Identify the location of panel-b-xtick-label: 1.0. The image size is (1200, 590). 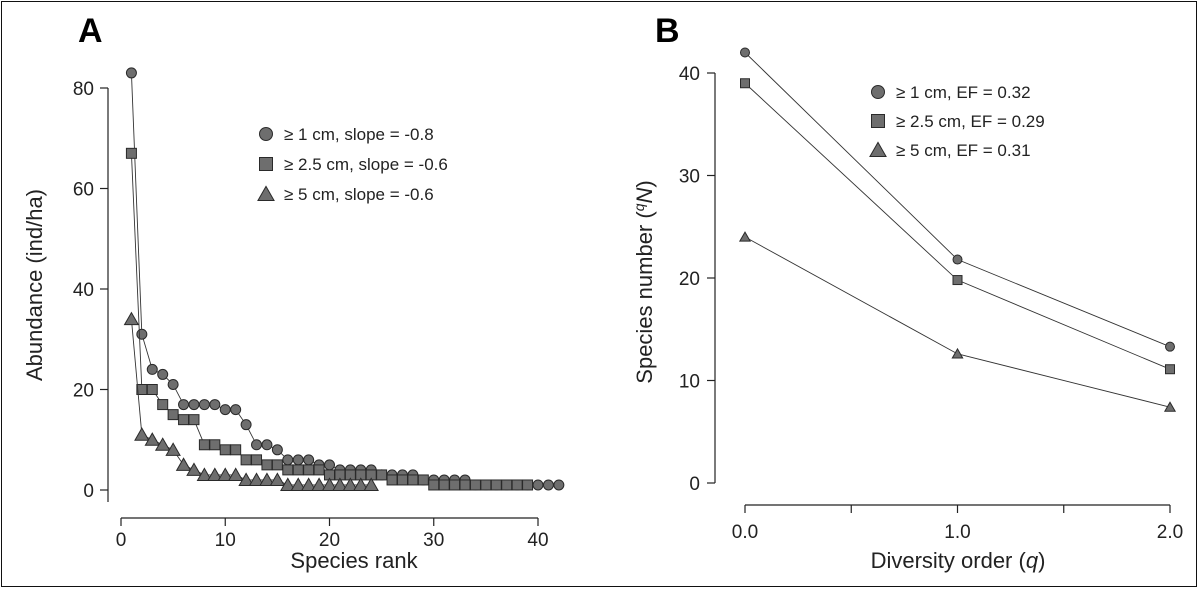
(957, 532).